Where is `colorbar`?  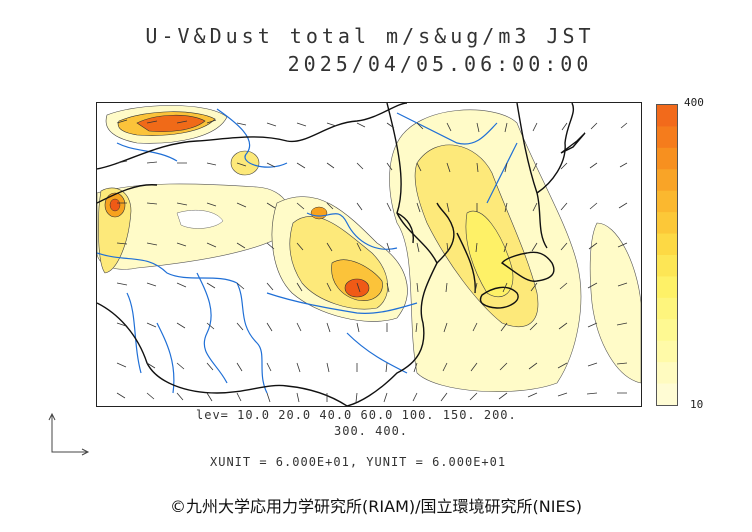 colorbar is located at coordinates (667, 255).